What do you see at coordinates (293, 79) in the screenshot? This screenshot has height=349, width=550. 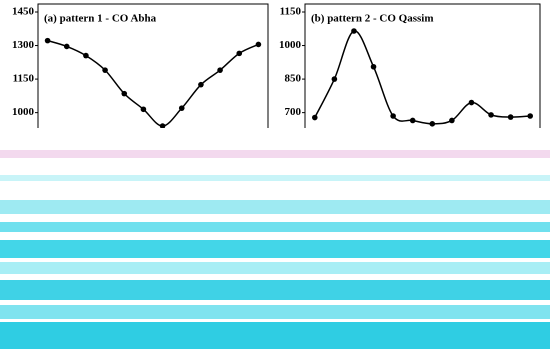 I see `y-tick-label: 850` at bounding box center [293, 79].